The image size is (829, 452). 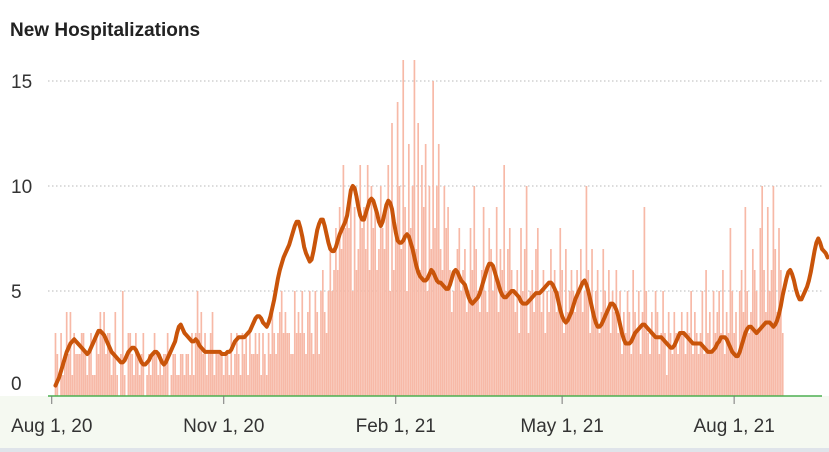 What do you see at coordinates (223, 426) in the screenshot?
I see `x-tick-label: Nov 1, 20` at bounding box center [223, 426].